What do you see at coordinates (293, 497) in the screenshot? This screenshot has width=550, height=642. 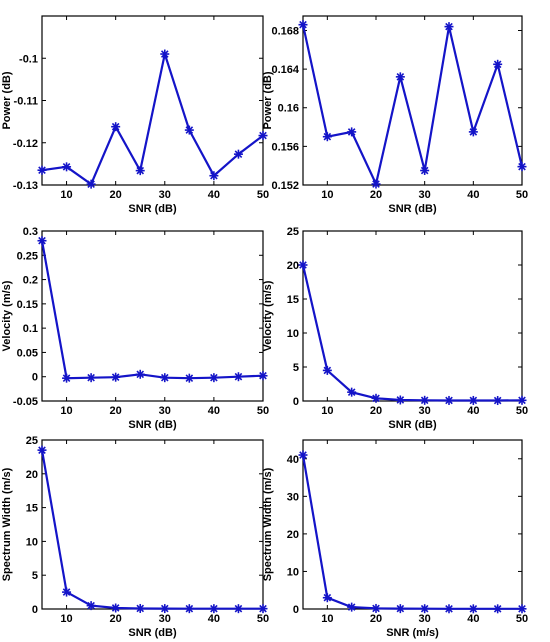 I see `y-tick-label: 30` at bounding box center [293, 497].